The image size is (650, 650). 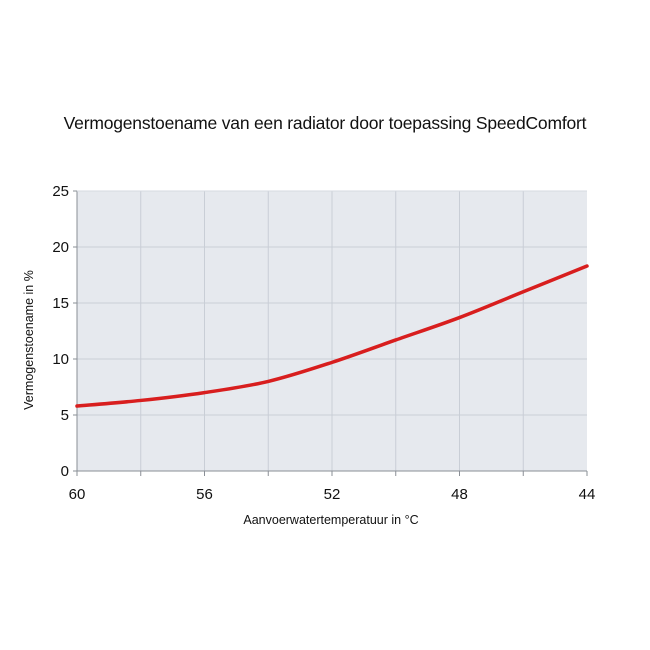 What do you see at coordinates (587, 494) in the screenshot?
I see `x-tick-label: 44` at bounding box center [587, 494].